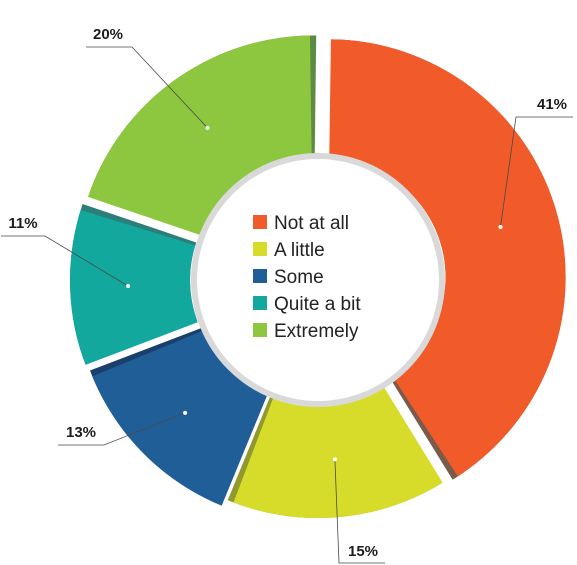 The width and height of the screenshot is (577, 565). What do you see at coordinates (81, 432) in the screenshot?
I see `percent-label: 13%` at bounding box center [81, 432].